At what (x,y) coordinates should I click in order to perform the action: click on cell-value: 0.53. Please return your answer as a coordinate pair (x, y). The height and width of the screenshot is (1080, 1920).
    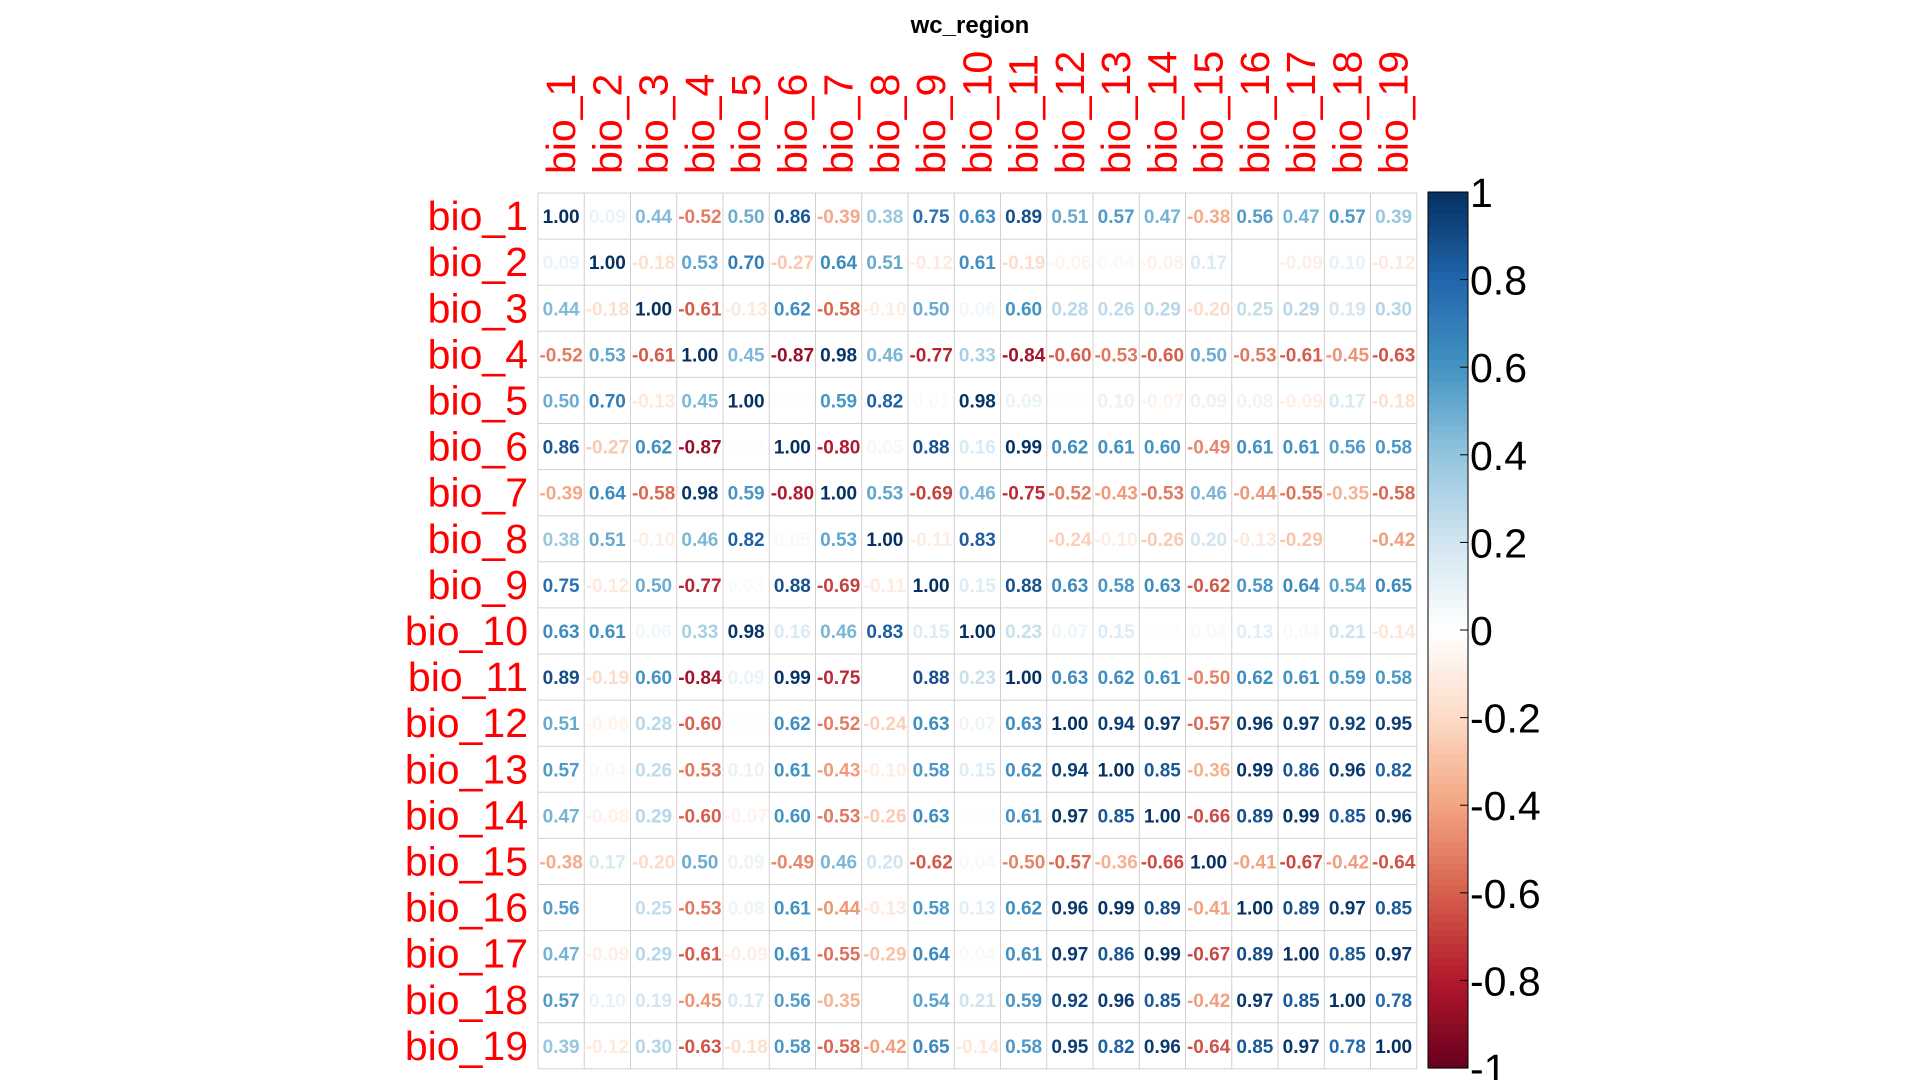
    Looking at the image, I should click on (838, 540).